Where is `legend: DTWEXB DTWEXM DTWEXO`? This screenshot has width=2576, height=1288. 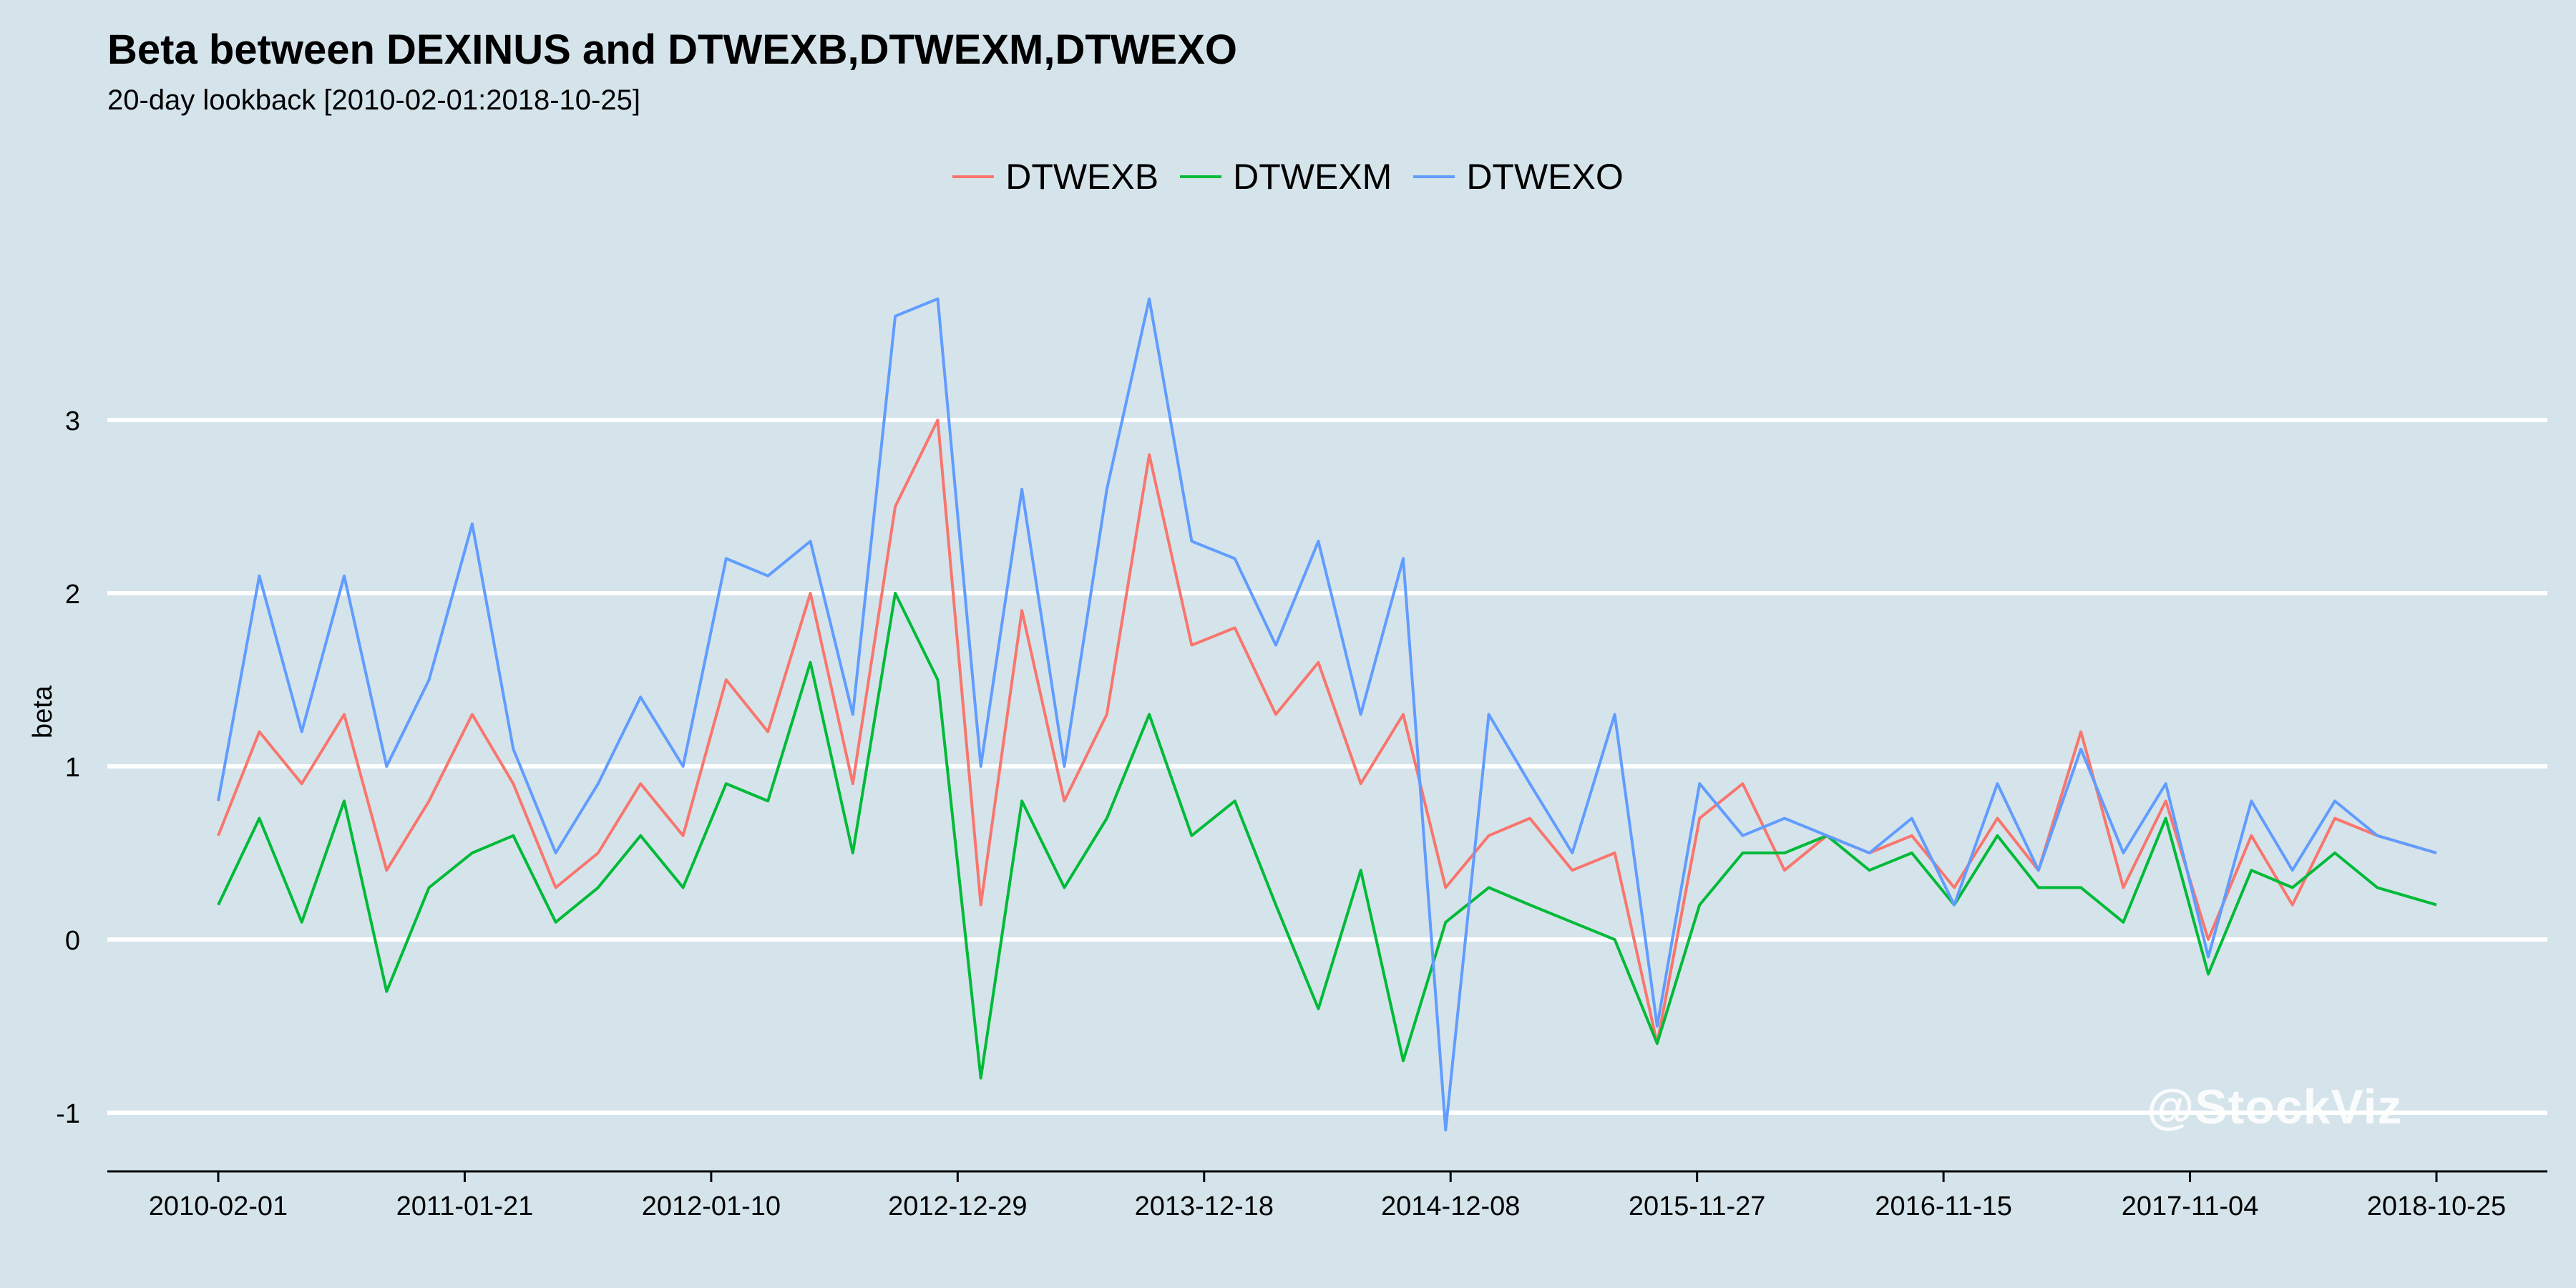 legend: DTWEXB DTWEXM DTWEXO is located at coordinates (1288, 176).